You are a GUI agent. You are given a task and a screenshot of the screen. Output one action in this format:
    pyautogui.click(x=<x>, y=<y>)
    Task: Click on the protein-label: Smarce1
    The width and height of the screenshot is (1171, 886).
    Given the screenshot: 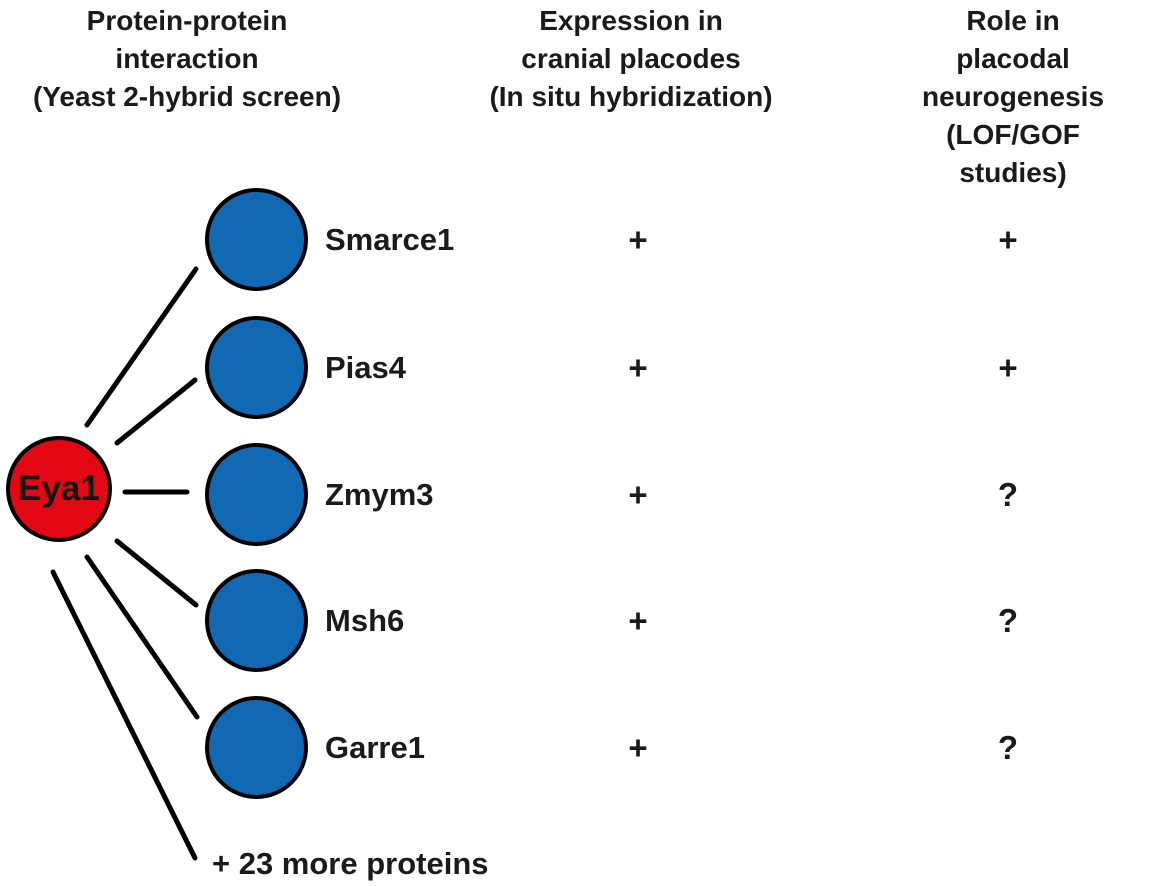 What is the action you would take?
    pyautogui.click(x=390, y=239)
    